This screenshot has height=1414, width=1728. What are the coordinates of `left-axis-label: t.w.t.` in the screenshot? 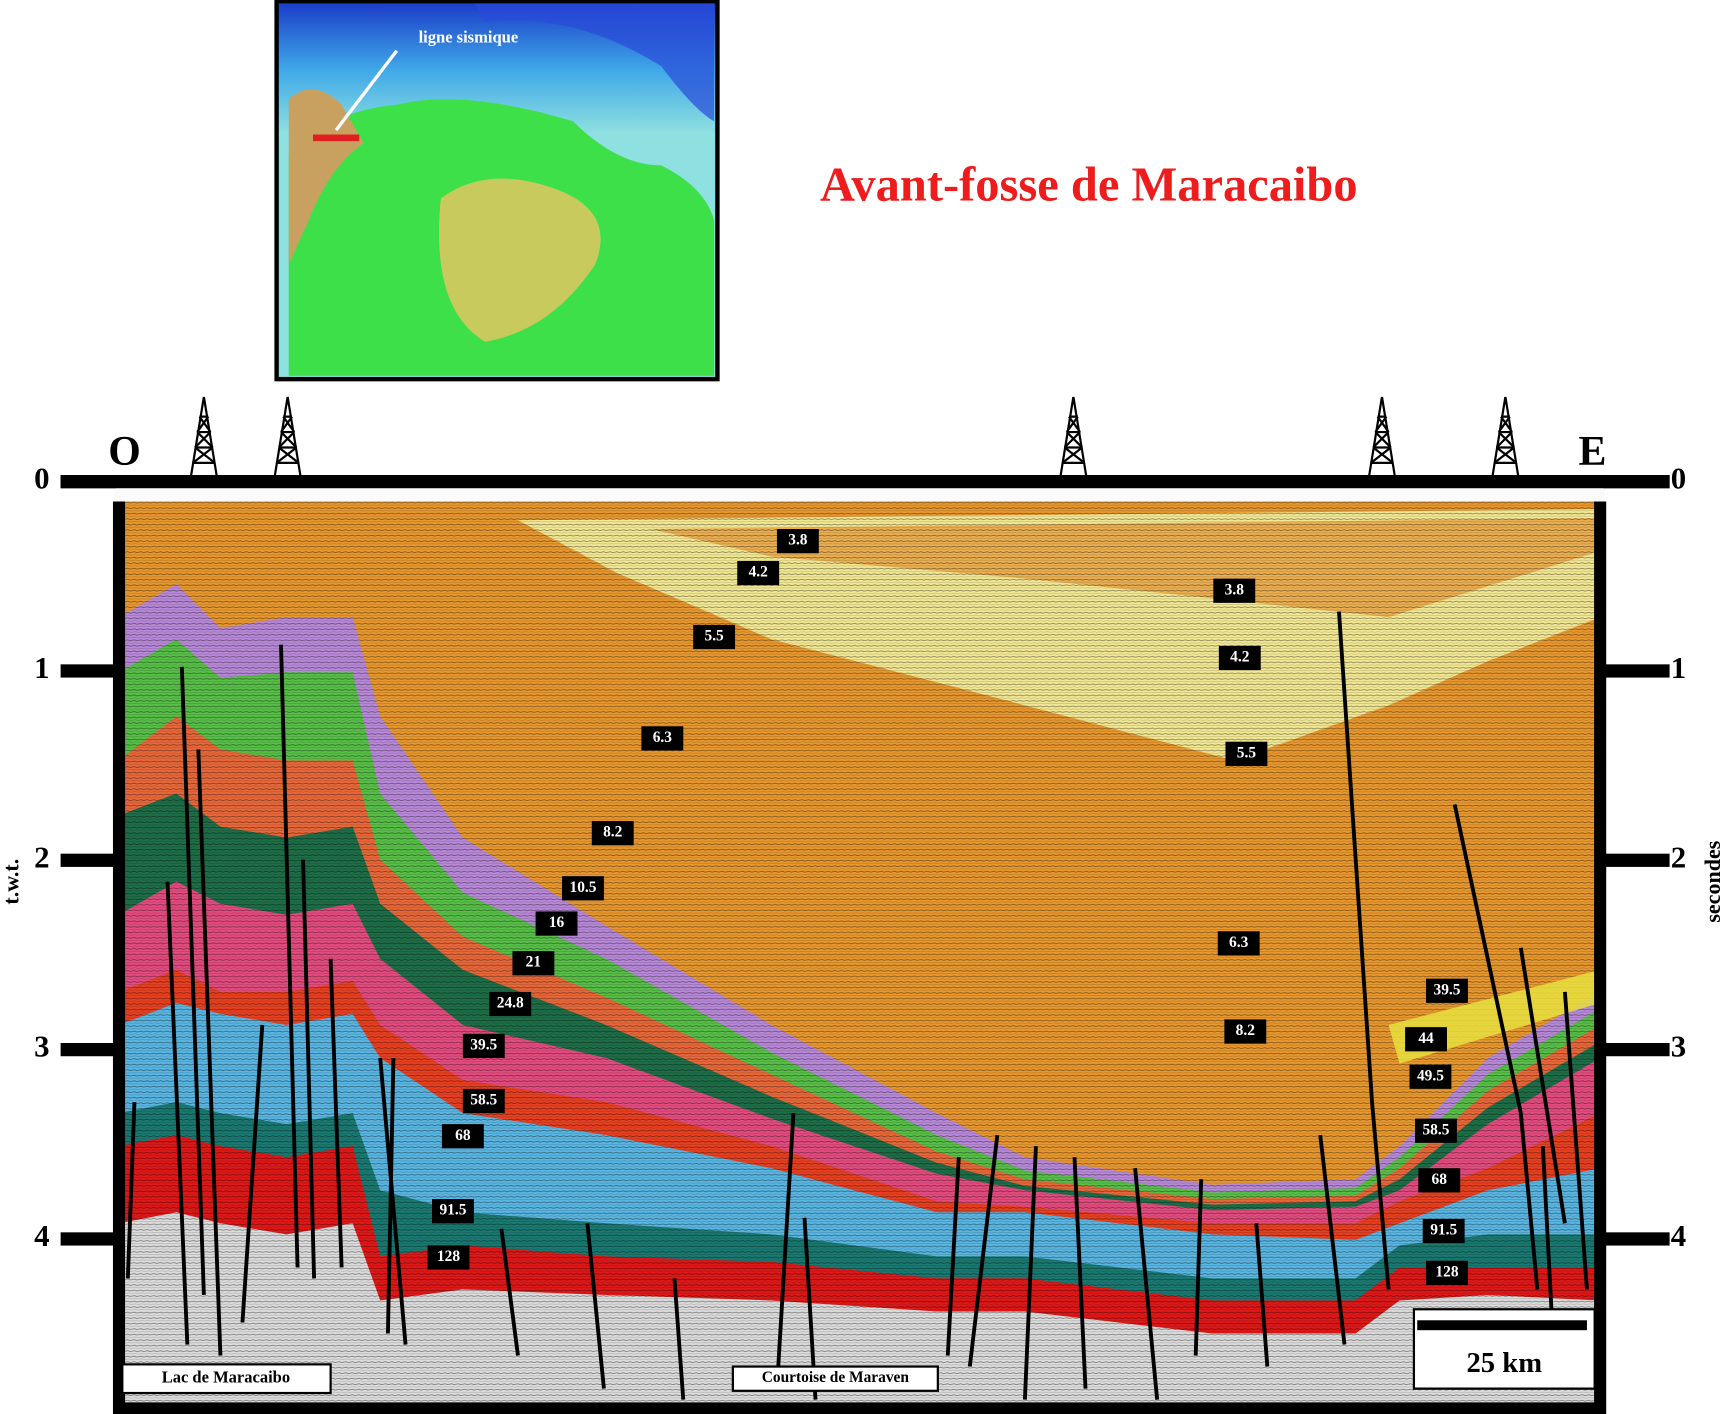 It's located at (11, 882).